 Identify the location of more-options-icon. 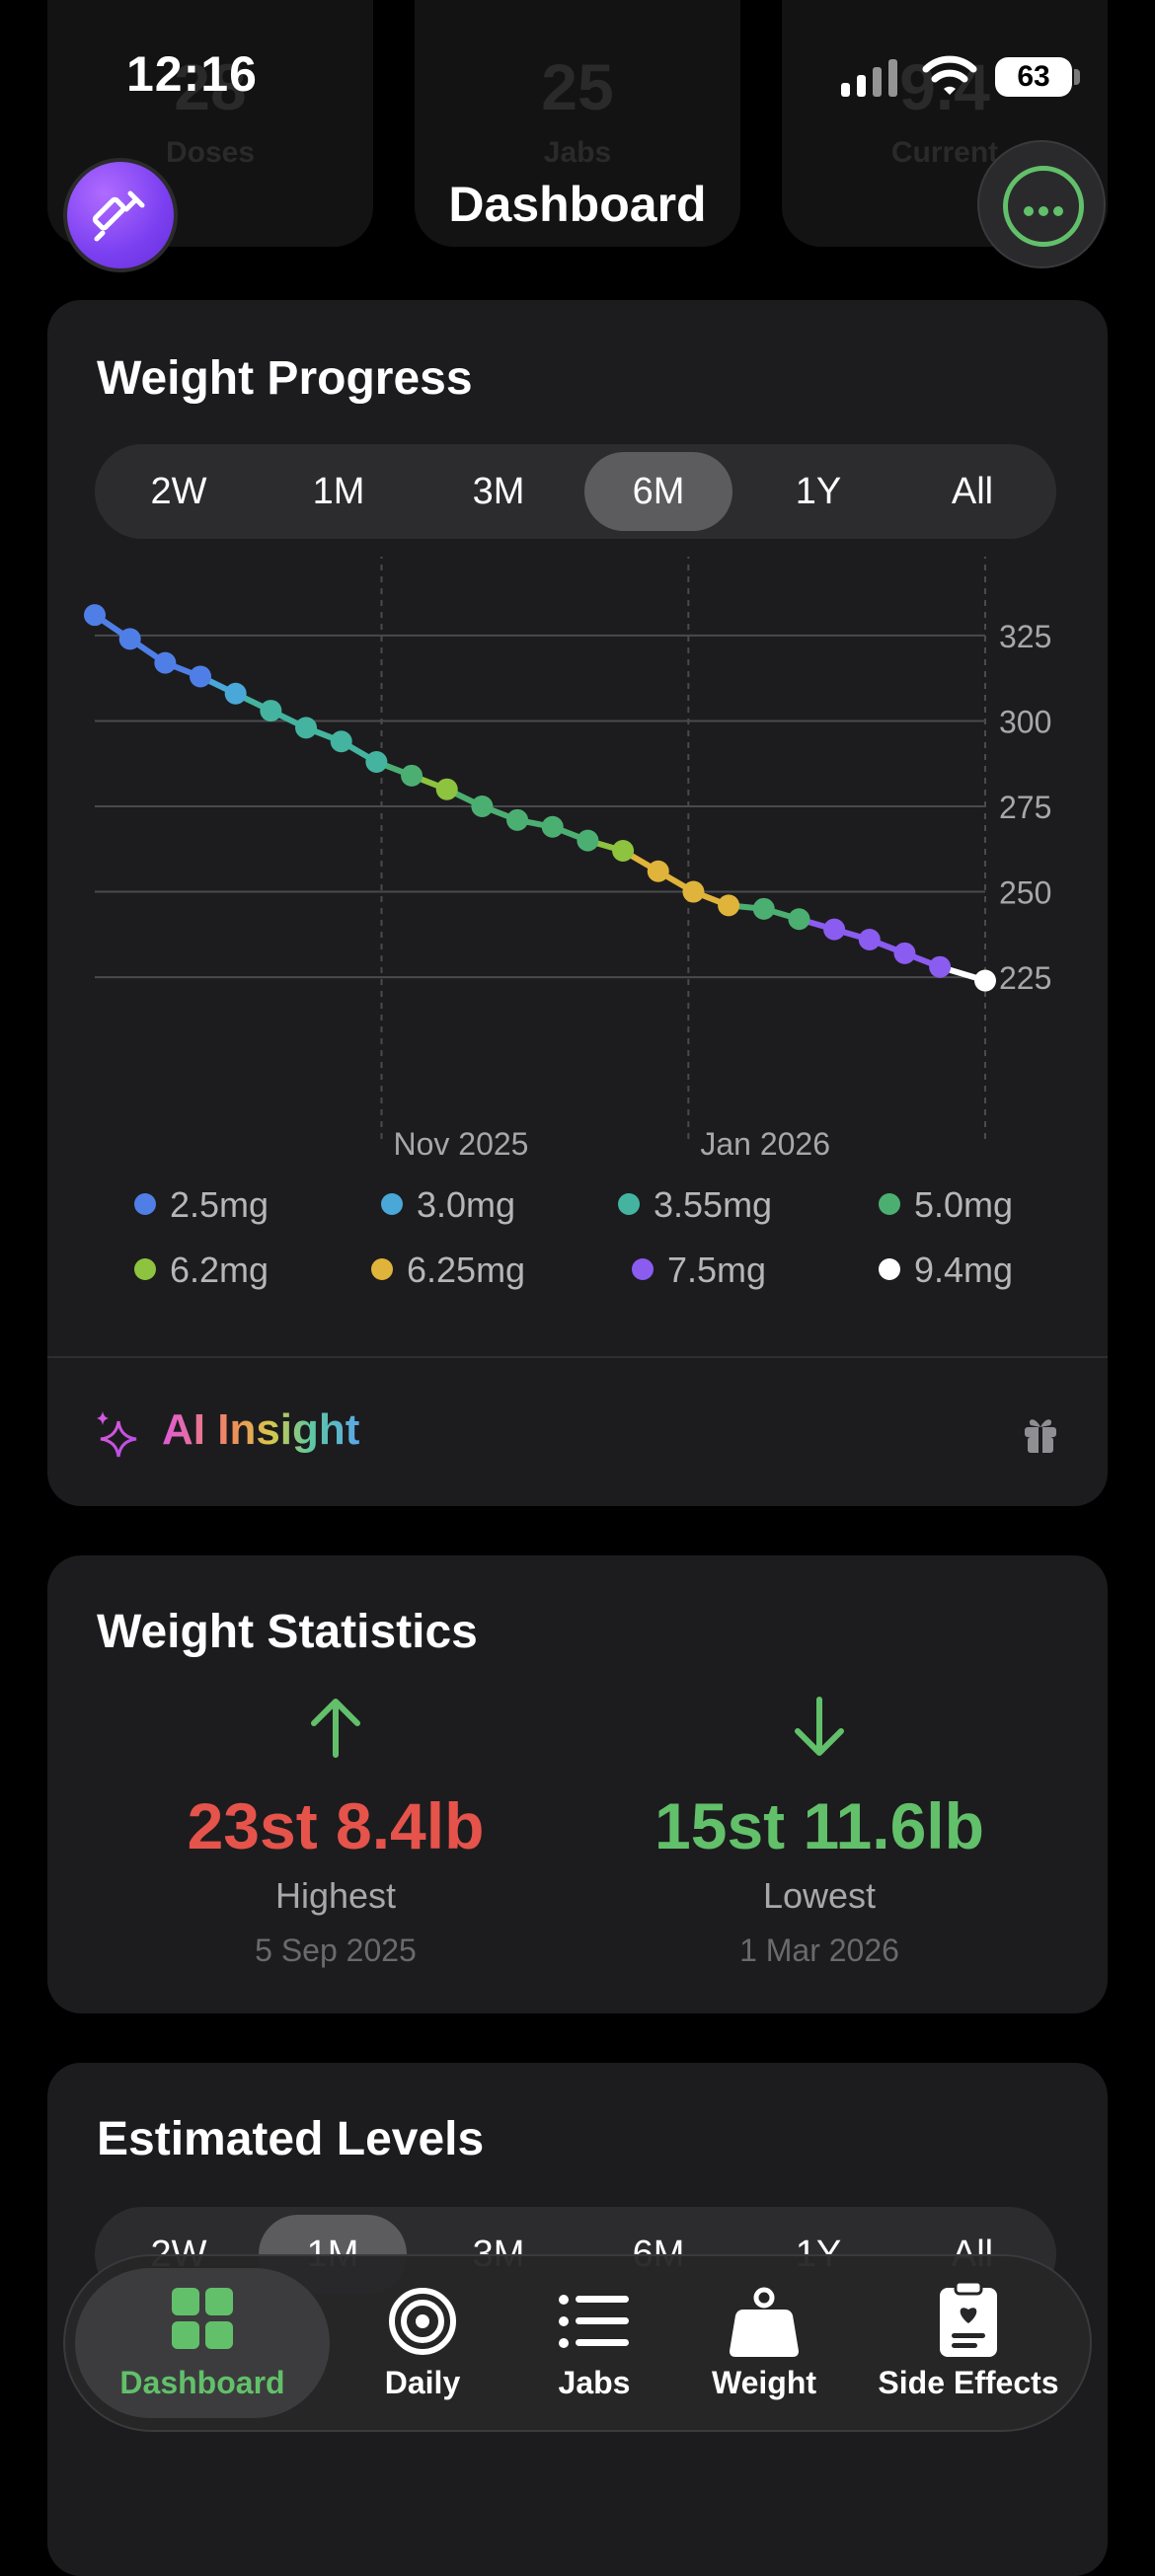
(1043, 206).